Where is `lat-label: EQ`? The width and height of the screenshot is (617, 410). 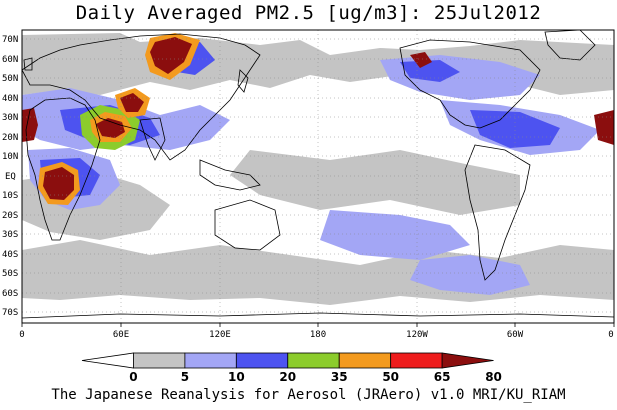
lat-label: EQ is located at coordinates (10, 177).